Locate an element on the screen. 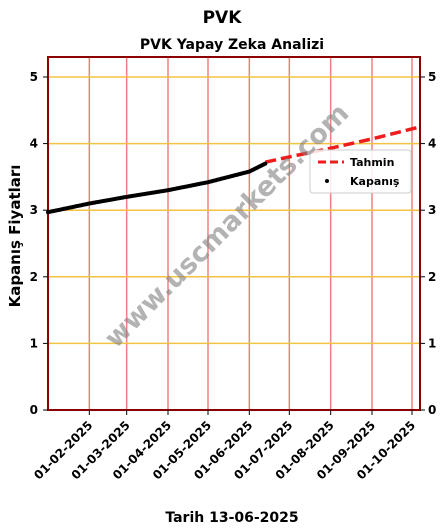 The image size is (445, 532). y-tick-label-right: 2 is located at coordinates (432, 277).